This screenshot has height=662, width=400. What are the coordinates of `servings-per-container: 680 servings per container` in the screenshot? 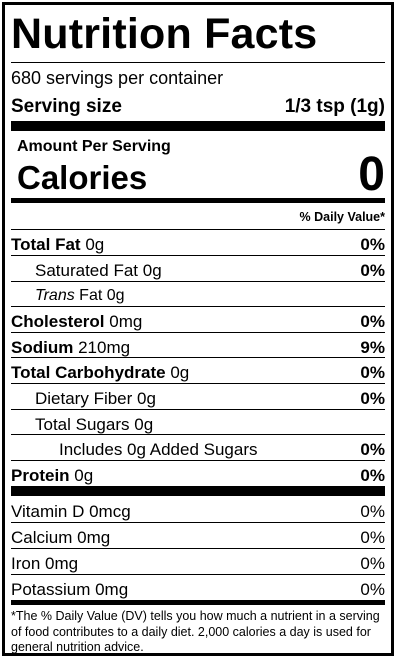 It's located at (117, 78).